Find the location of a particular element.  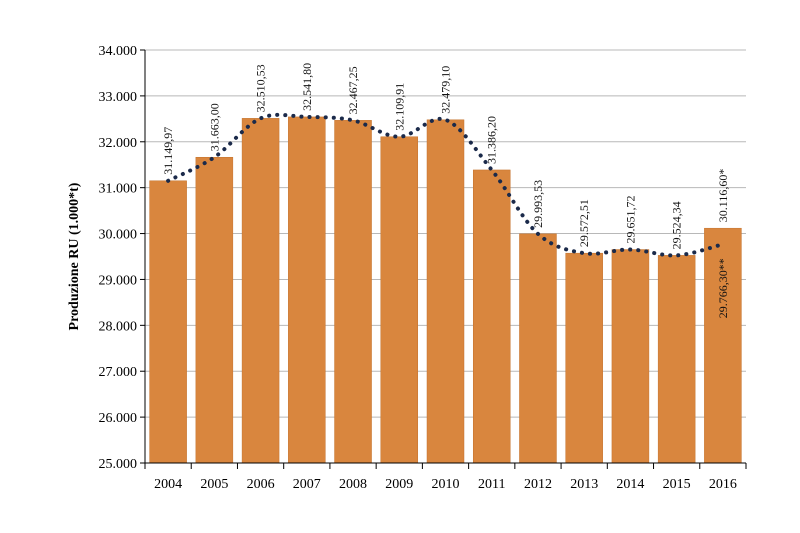

y-tick-label: 34.000 is located at coordinates (118, 51).